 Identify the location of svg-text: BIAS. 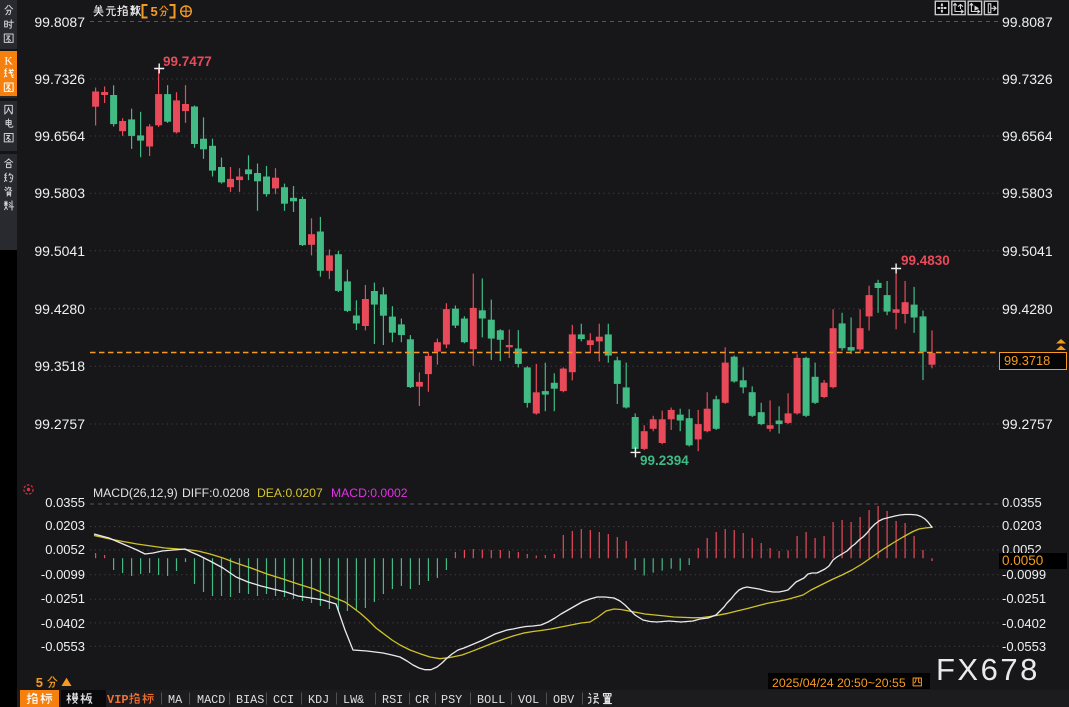
(250, 700).